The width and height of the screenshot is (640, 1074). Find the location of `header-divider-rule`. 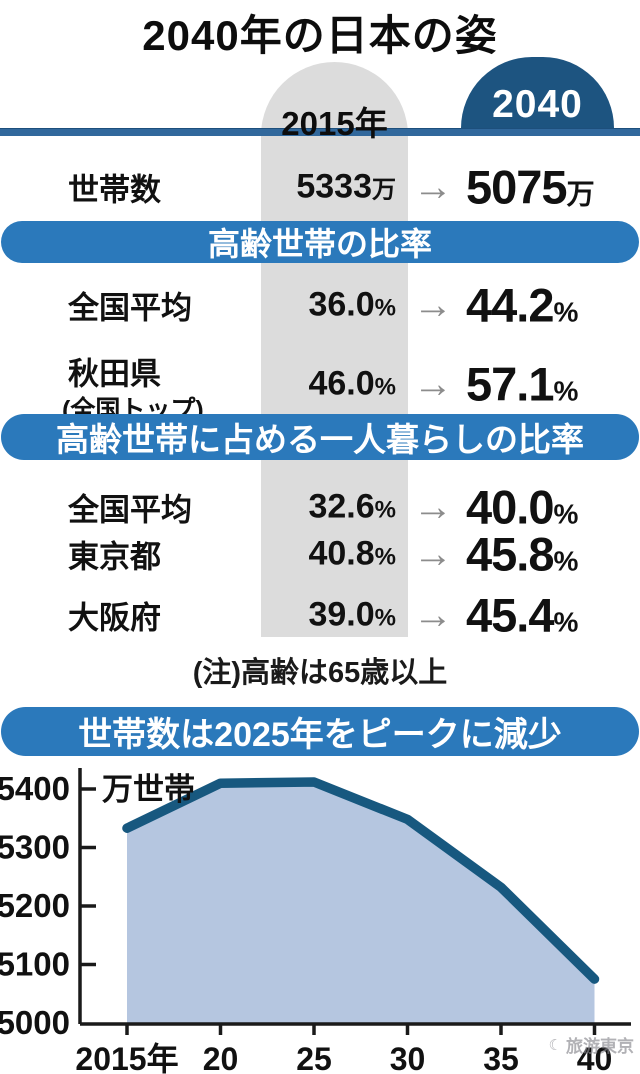

header-divider-rule is located at coordinates (320, 132).